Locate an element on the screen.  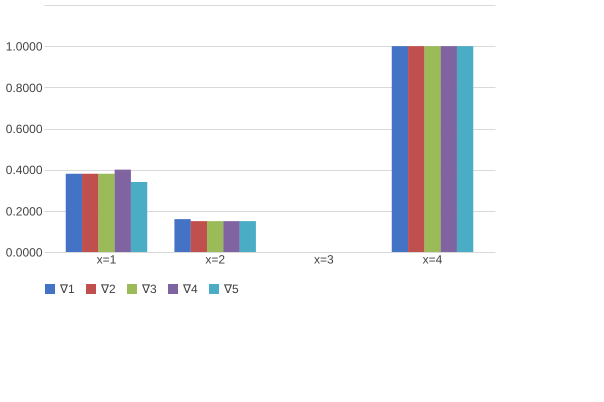
legend-label: ∇3 is located at coordinates (149, 289).